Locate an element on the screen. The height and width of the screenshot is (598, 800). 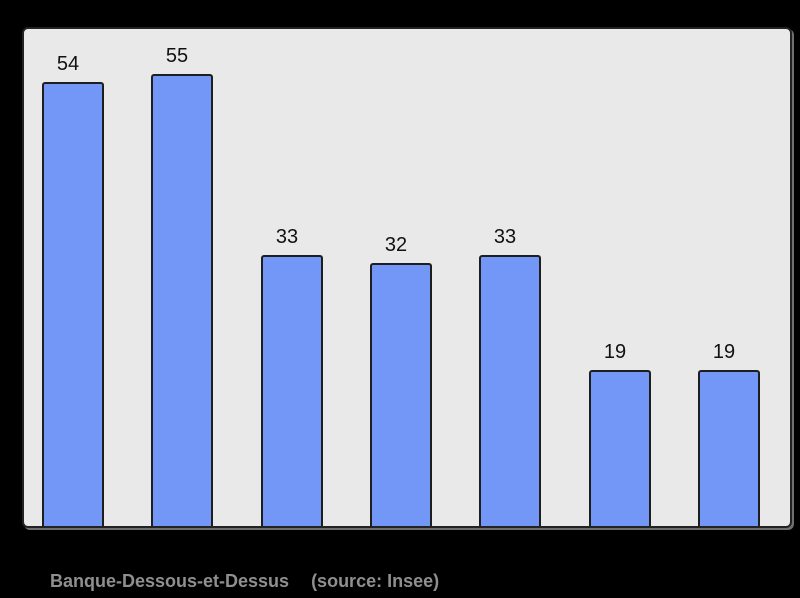
bar-value-label-3: 33 is located at coordinates (287, 237).